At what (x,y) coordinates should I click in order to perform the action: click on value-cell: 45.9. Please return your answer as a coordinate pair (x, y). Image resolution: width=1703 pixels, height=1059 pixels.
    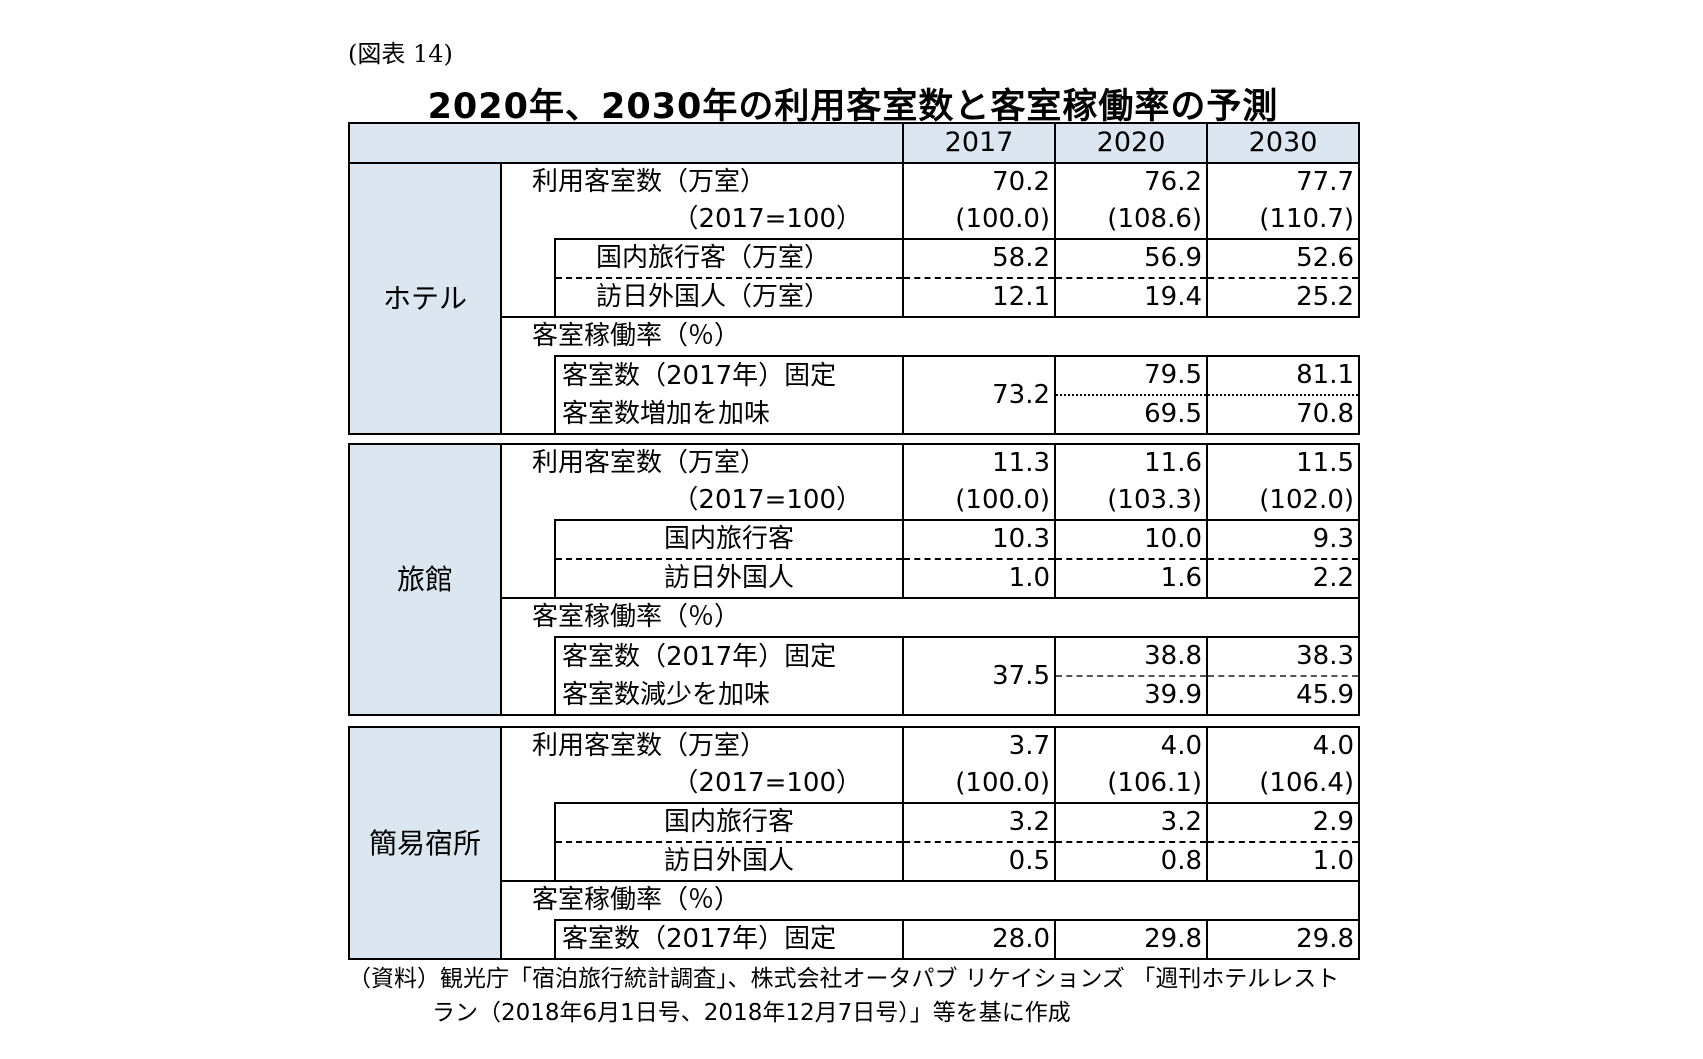
    Looking at the image, I should click on (1283, 696).